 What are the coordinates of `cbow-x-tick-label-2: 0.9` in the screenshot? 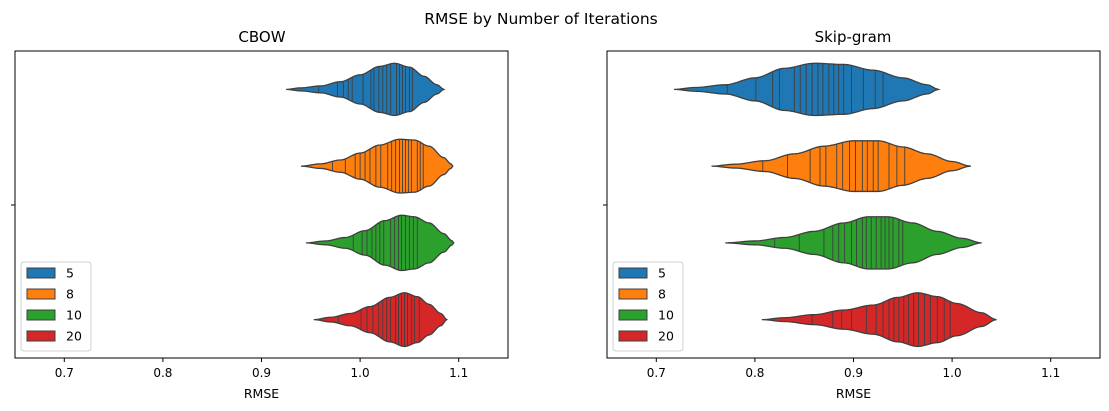 It's located at (261, 373).